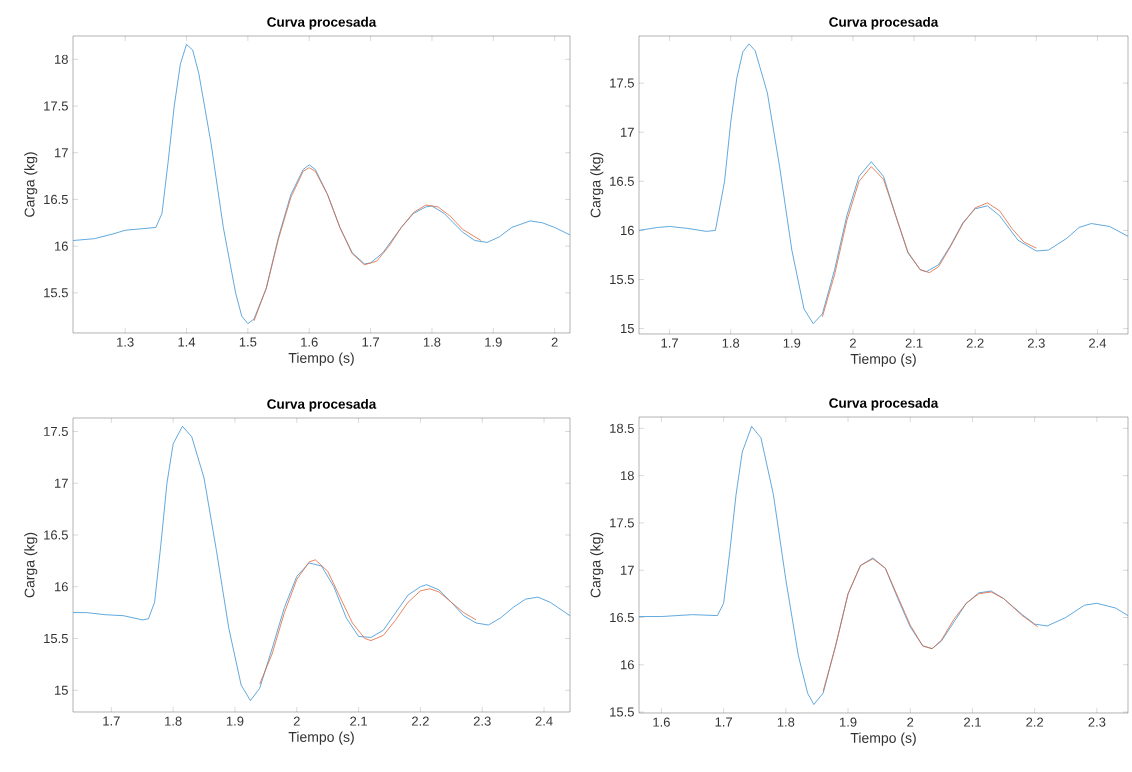  I want to click on x-tick-label: 1.5, so click(248, 342).